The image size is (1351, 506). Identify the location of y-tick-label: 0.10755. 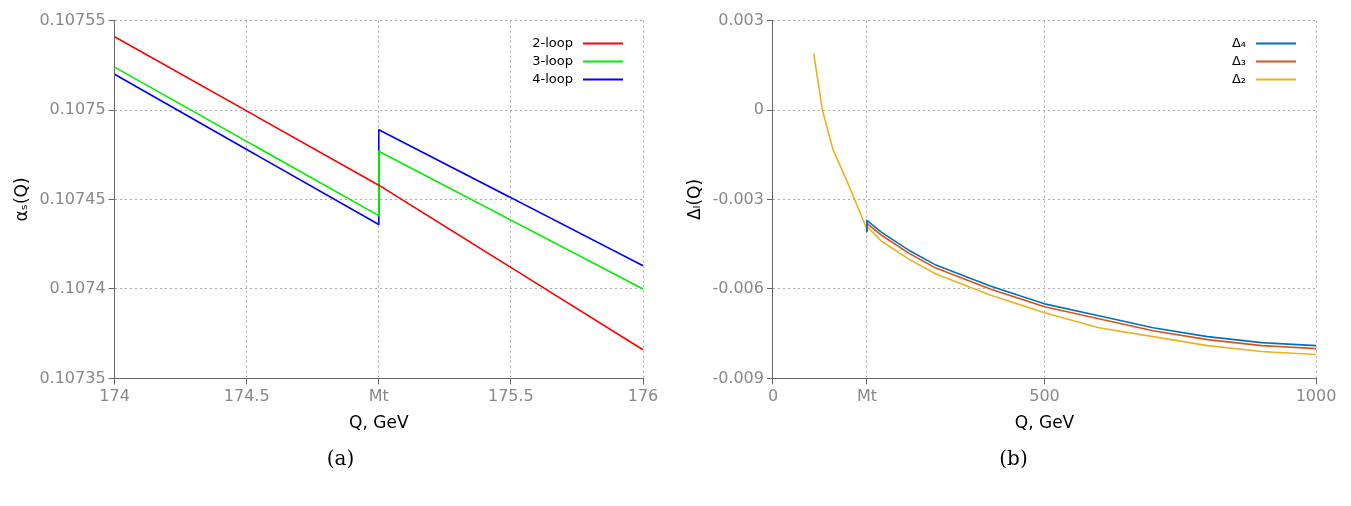
(72, 19).